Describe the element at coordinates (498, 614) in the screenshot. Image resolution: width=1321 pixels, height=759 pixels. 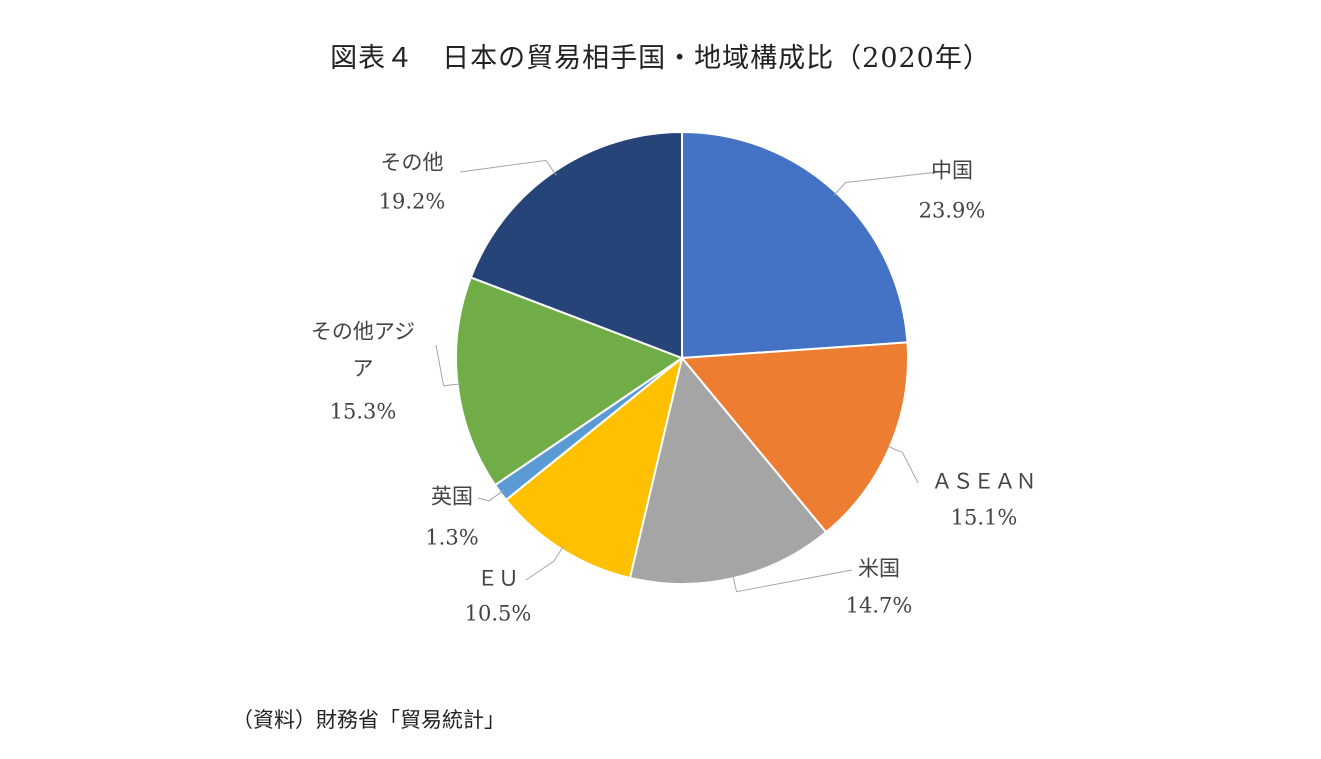
I see `slice-value-label-3: 10.5%` at that location.